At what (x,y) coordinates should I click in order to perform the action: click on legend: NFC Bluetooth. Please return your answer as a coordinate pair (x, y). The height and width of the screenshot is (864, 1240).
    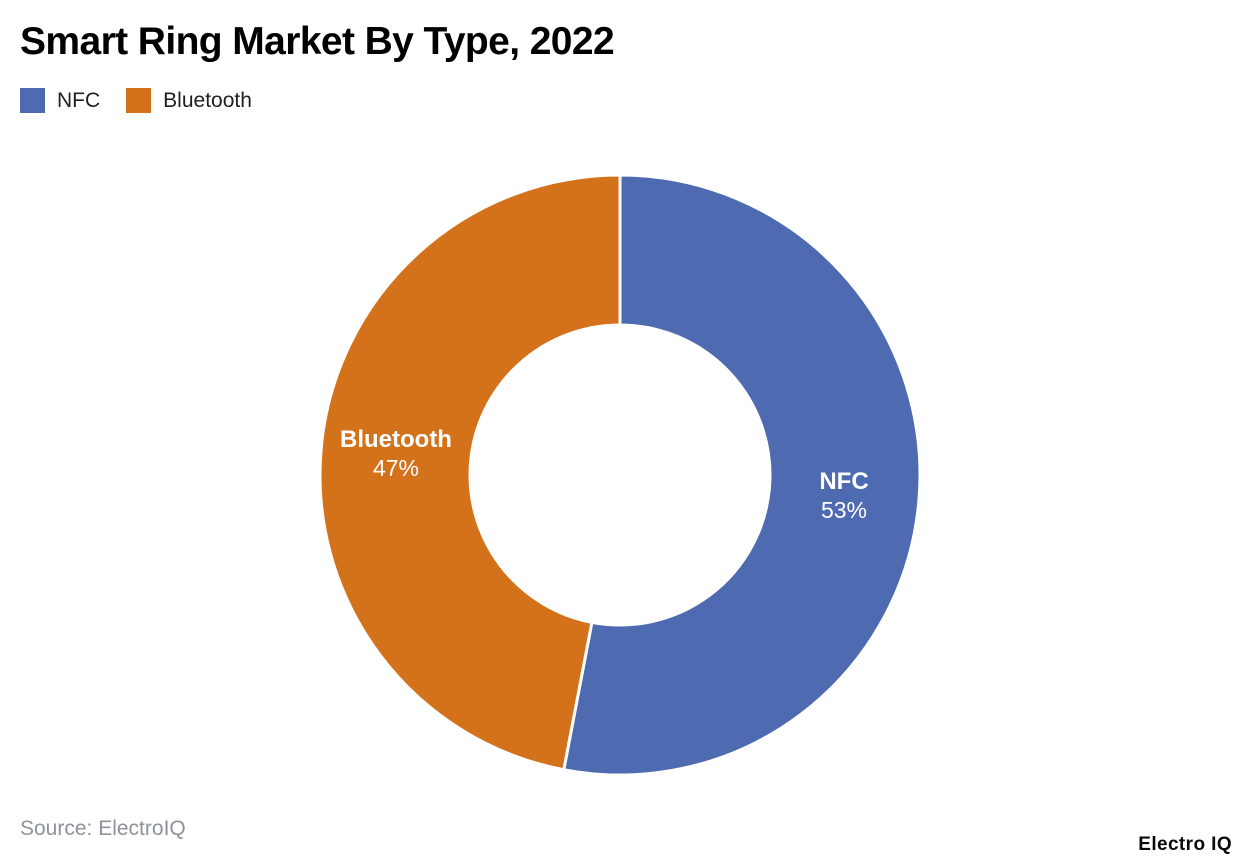
    Looking at the image, I should click on (136, 100).